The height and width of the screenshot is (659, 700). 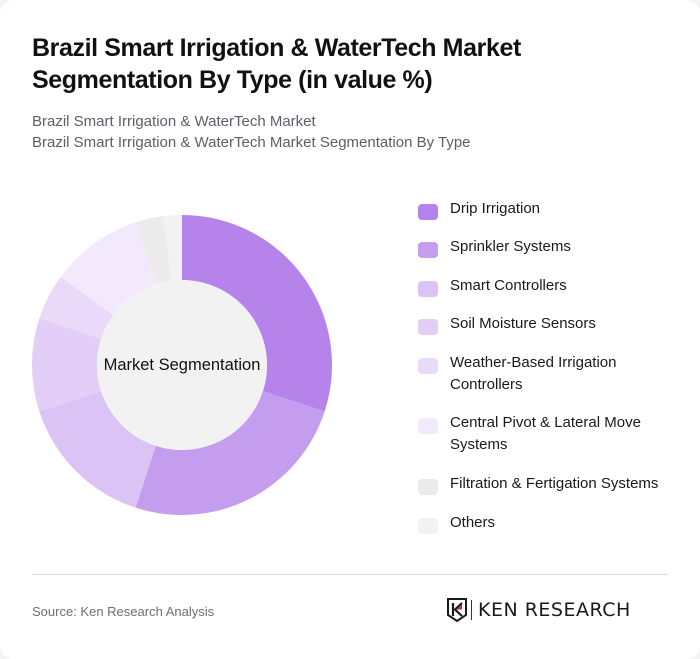 What do you see at coordinates (554, 483) in the screenshot?
I see `legend-label: Filtration & Fertigation Systems` at bounding box center [554, 483].